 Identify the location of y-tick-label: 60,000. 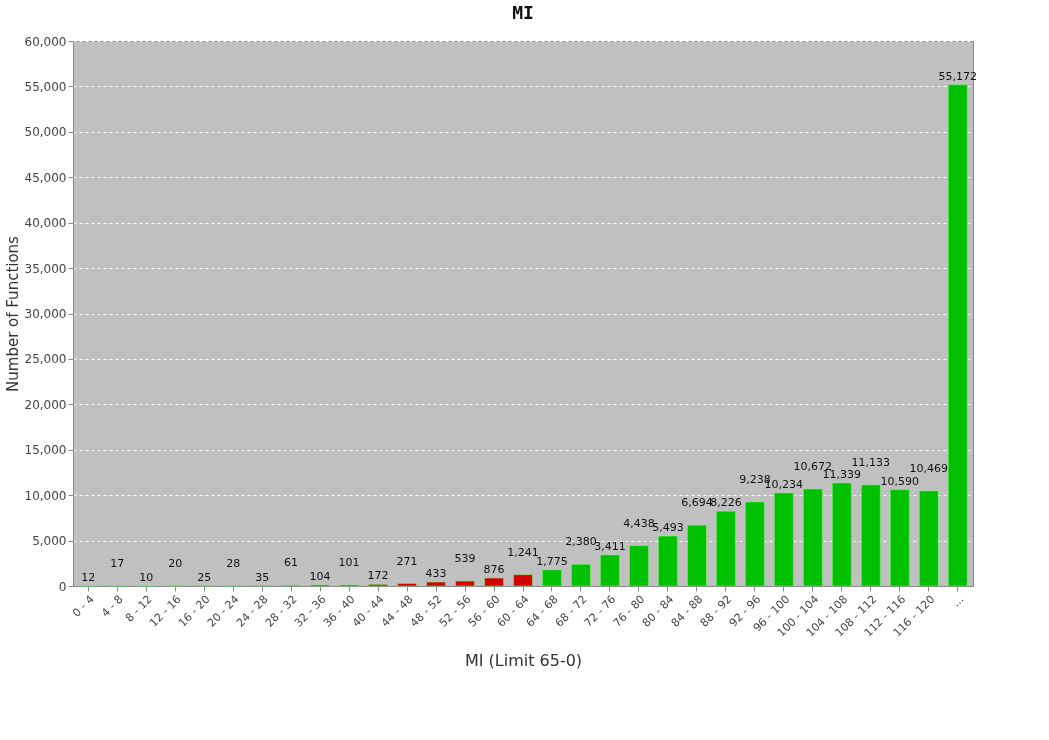
(45, 41).